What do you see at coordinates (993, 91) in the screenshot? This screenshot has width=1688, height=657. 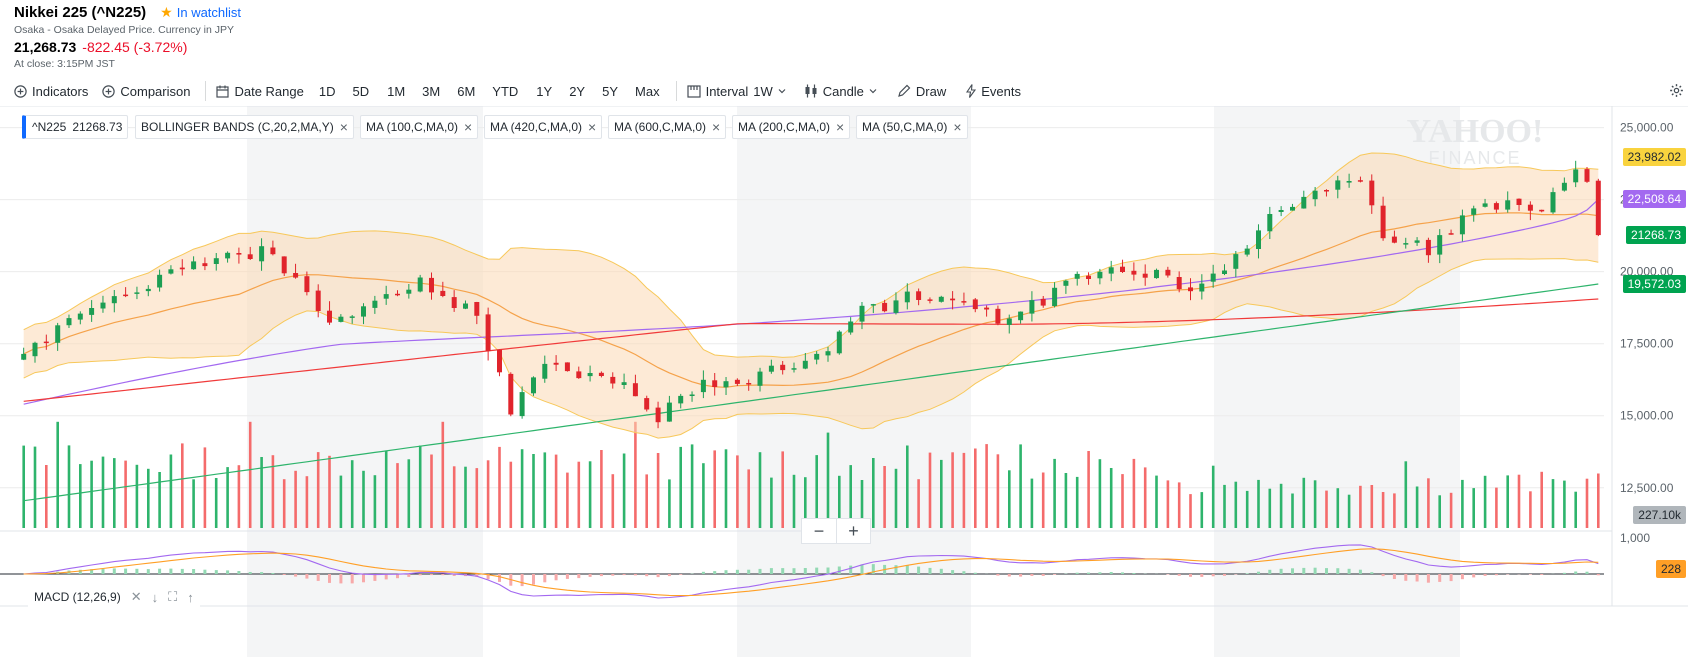 I see `events-button: Events` at bounding box center [993, 91].